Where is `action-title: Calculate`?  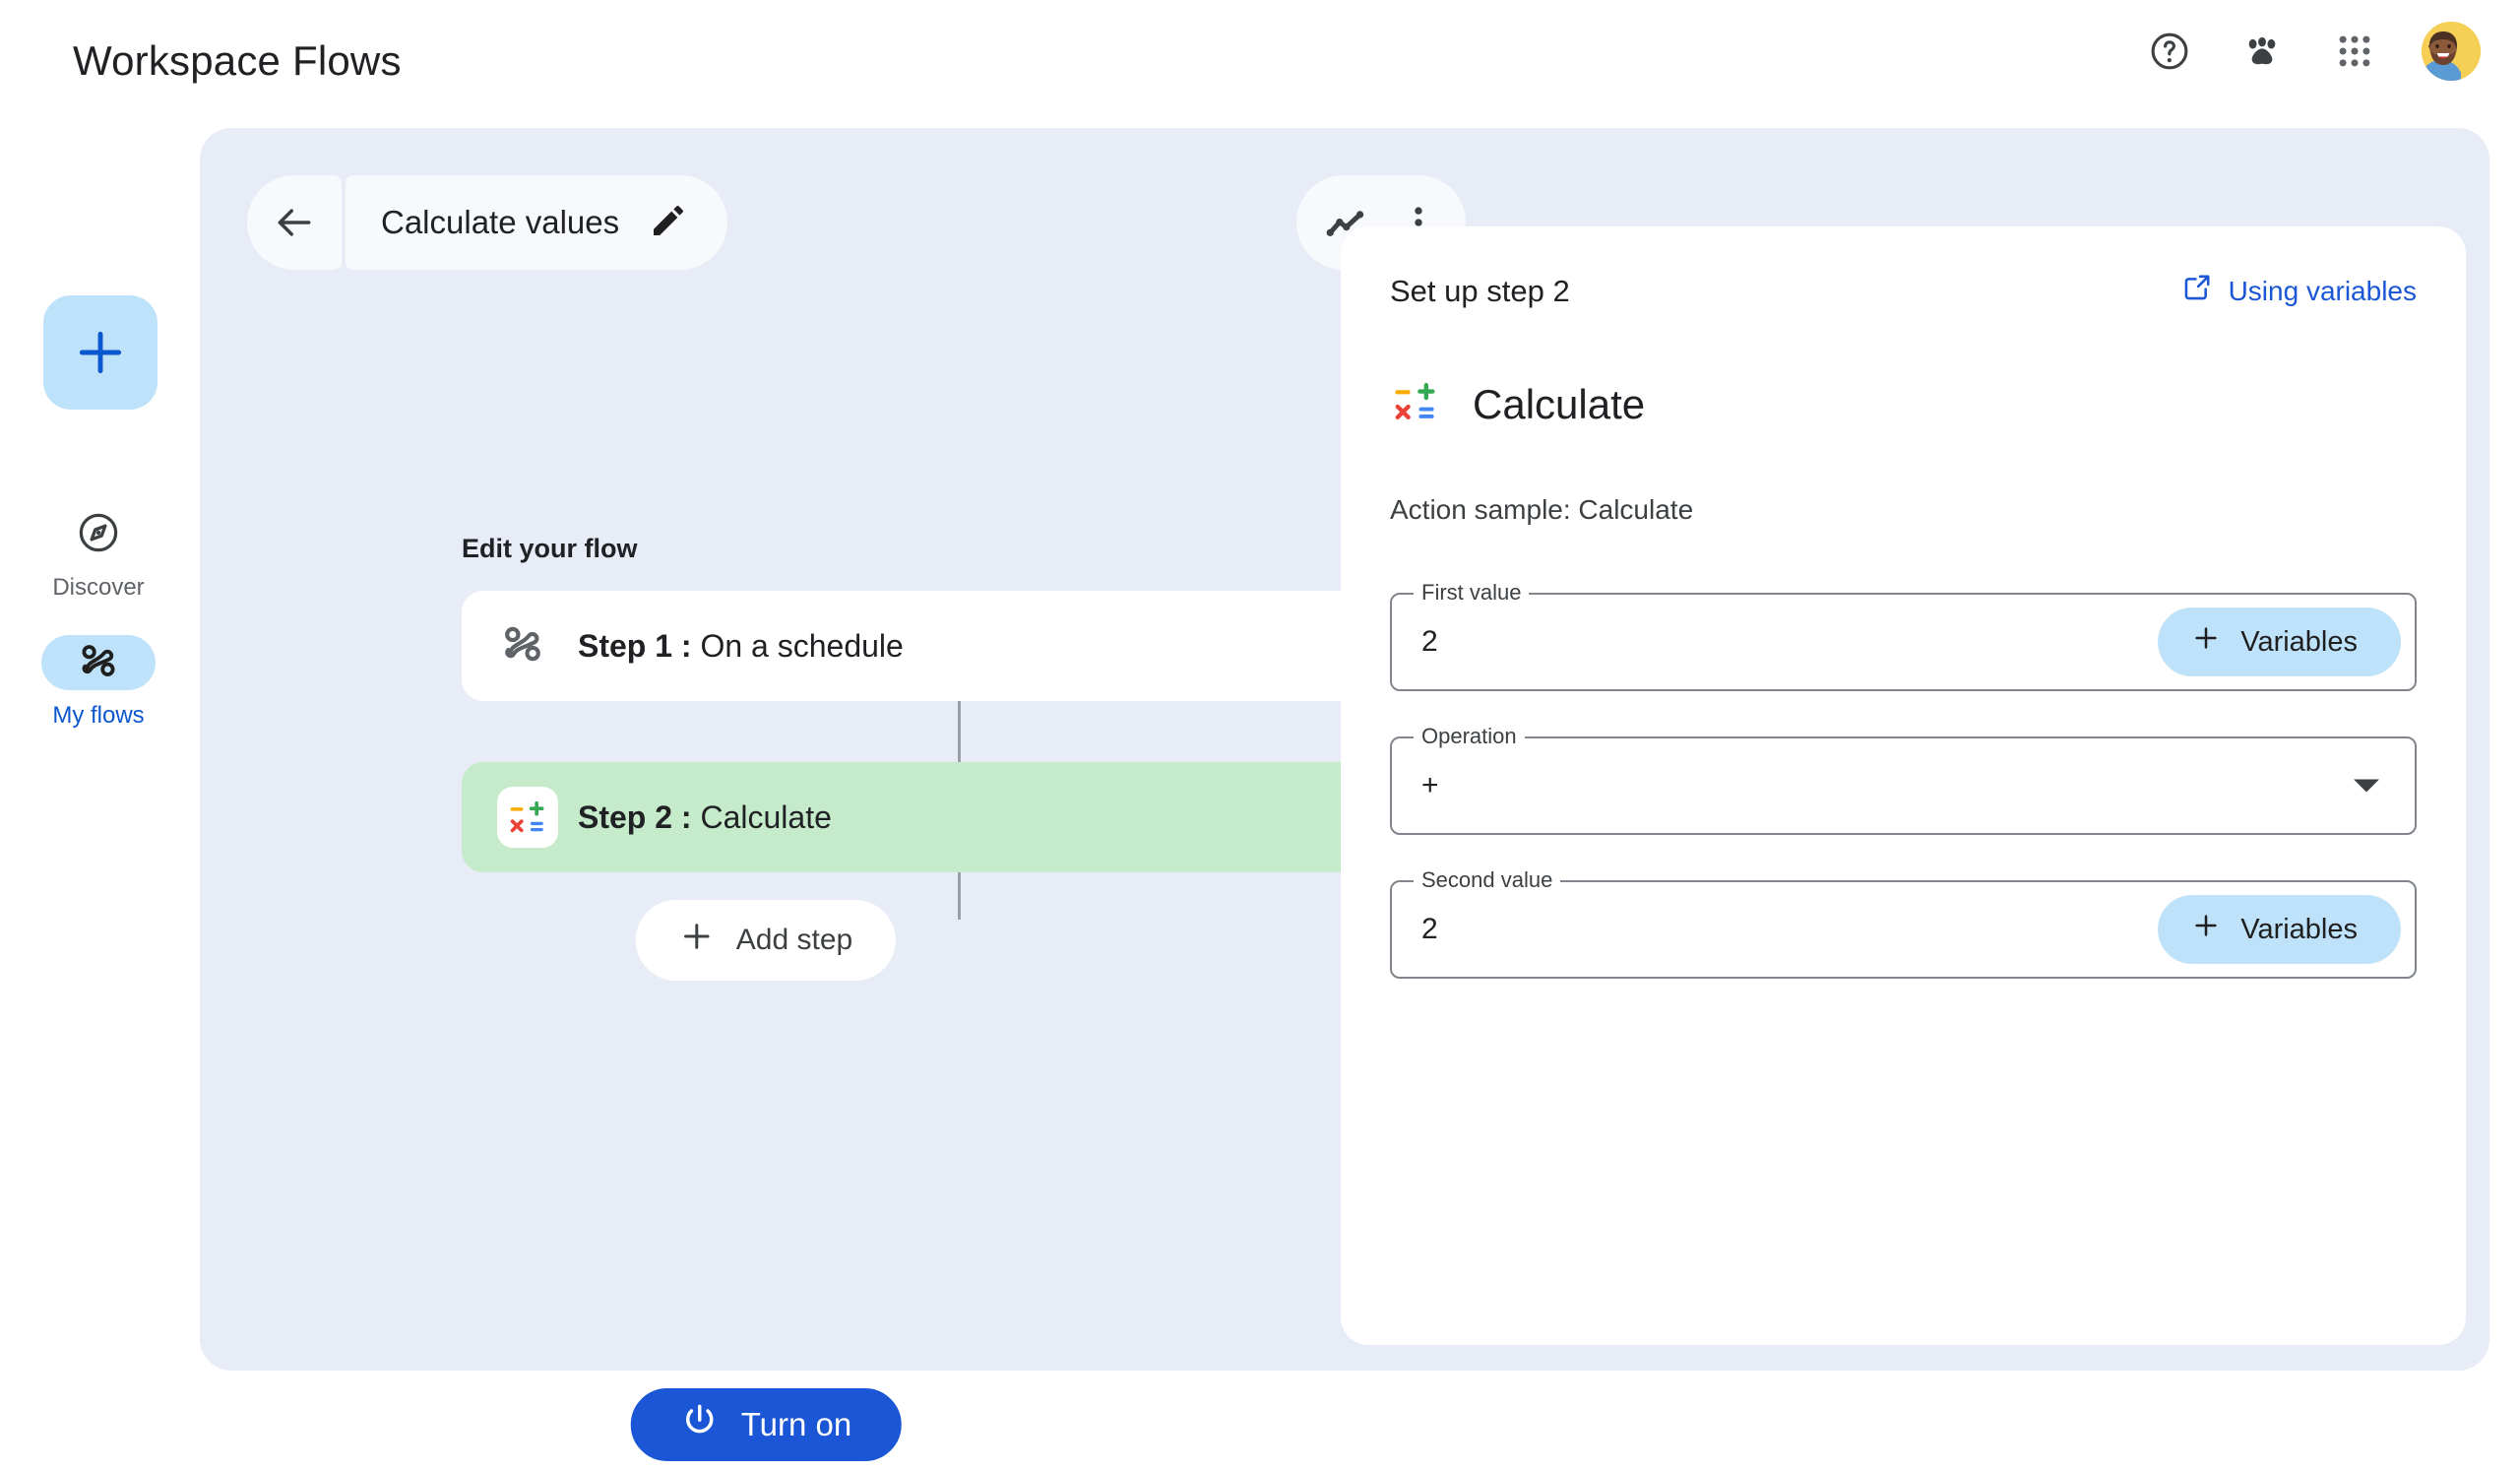 action-title: Calculate is located at coordinates (1559, 403).